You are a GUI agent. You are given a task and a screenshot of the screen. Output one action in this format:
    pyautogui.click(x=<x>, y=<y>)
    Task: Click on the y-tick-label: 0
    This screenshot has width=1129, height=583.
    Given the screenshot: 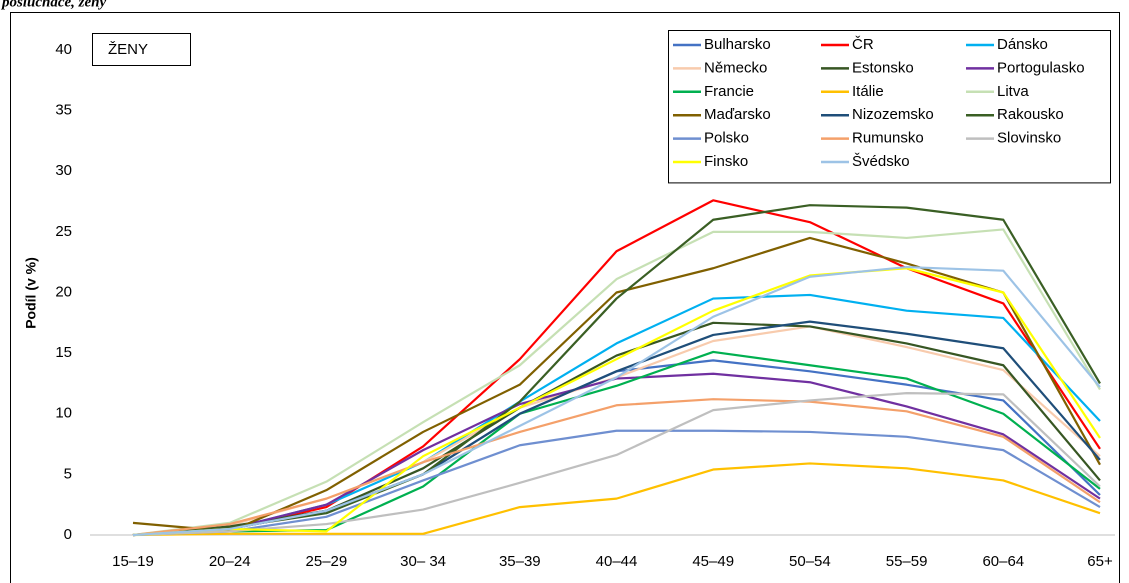 What is the action you would take?
    pyautogui.click(x=68, y=534)
    